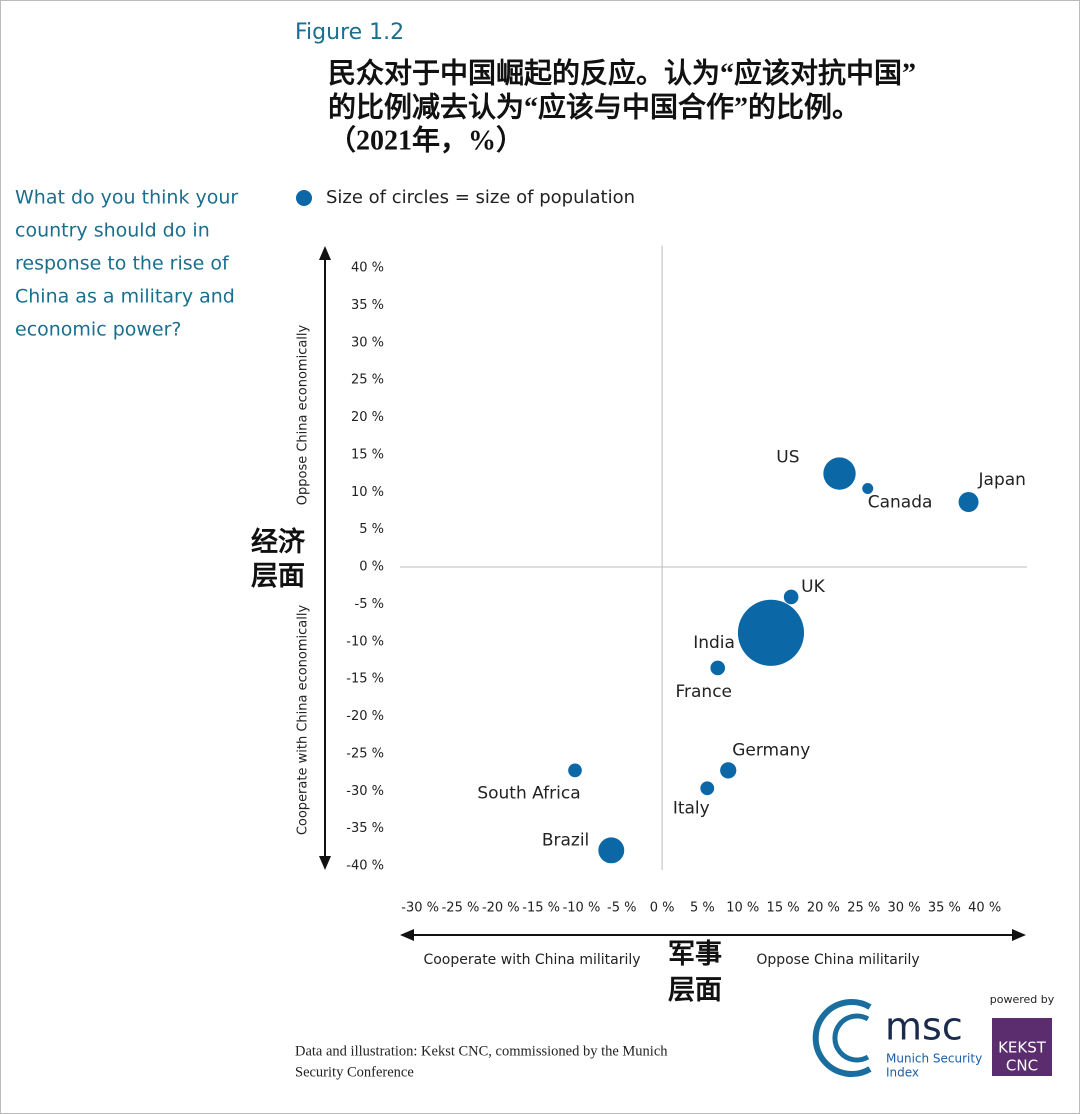  Describe the element at coordinates (303, 720) in the screenshot. I see `y-label-bottom: Cooperate with China economically` at that location.